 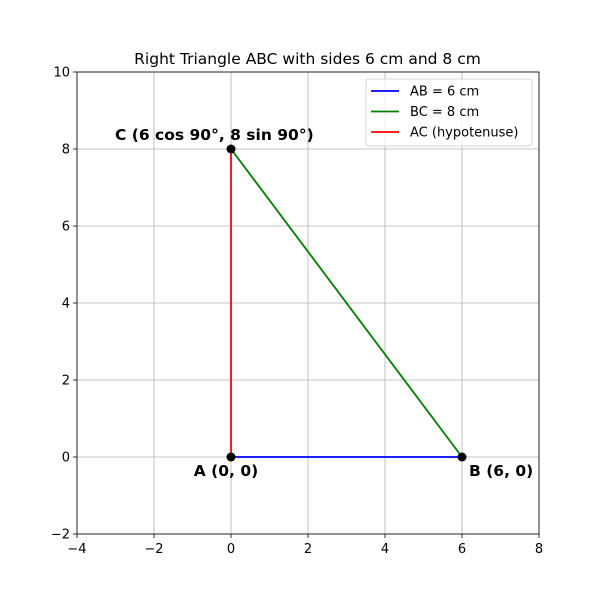 What do you see at coordinates (444, 112) in the screenshot?
I see `legend-label-1: BC = 8 cm` at bounding box center [444, 112].